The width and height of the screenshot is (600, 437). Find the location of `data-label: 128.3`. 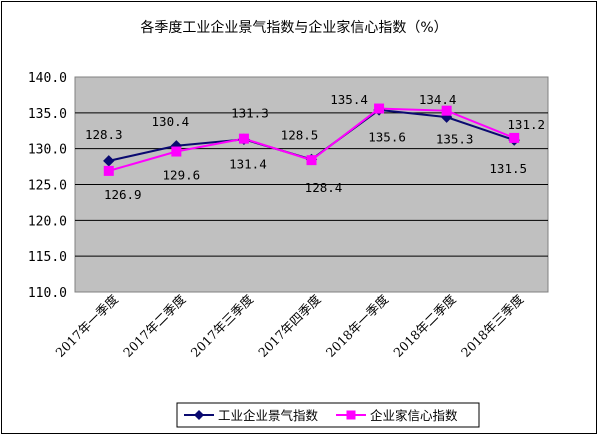

data-label: 128.3 is located at coordinates (104, 134).